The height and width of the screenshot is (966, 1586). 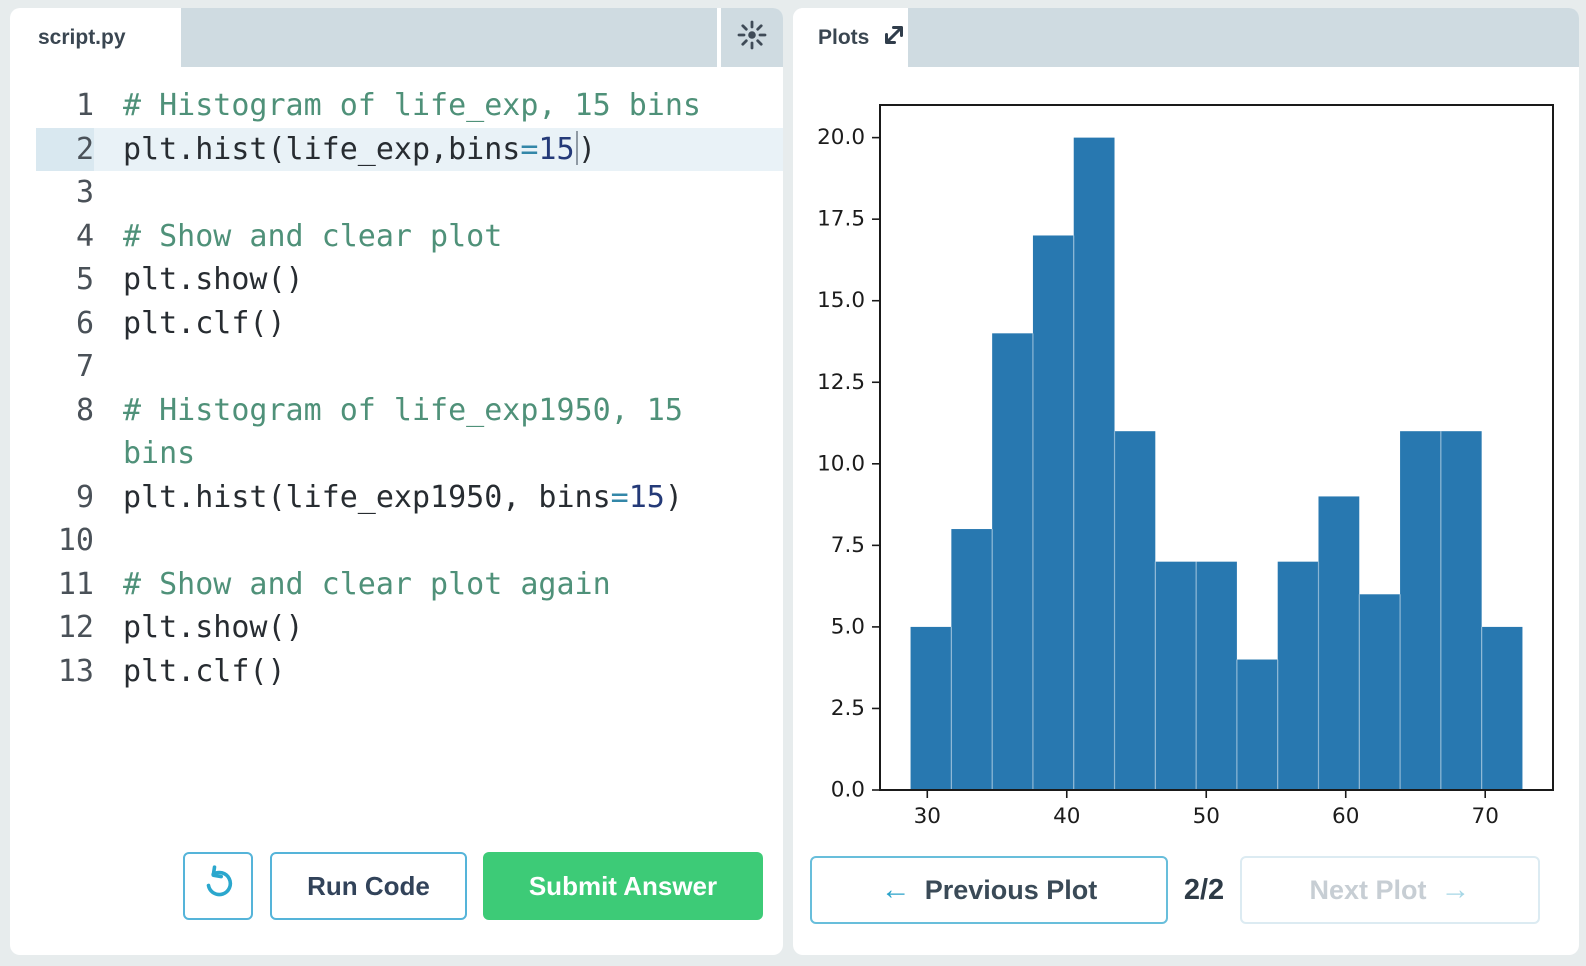 I want to click on code-line-text: bins, so click(x=159, y=453).